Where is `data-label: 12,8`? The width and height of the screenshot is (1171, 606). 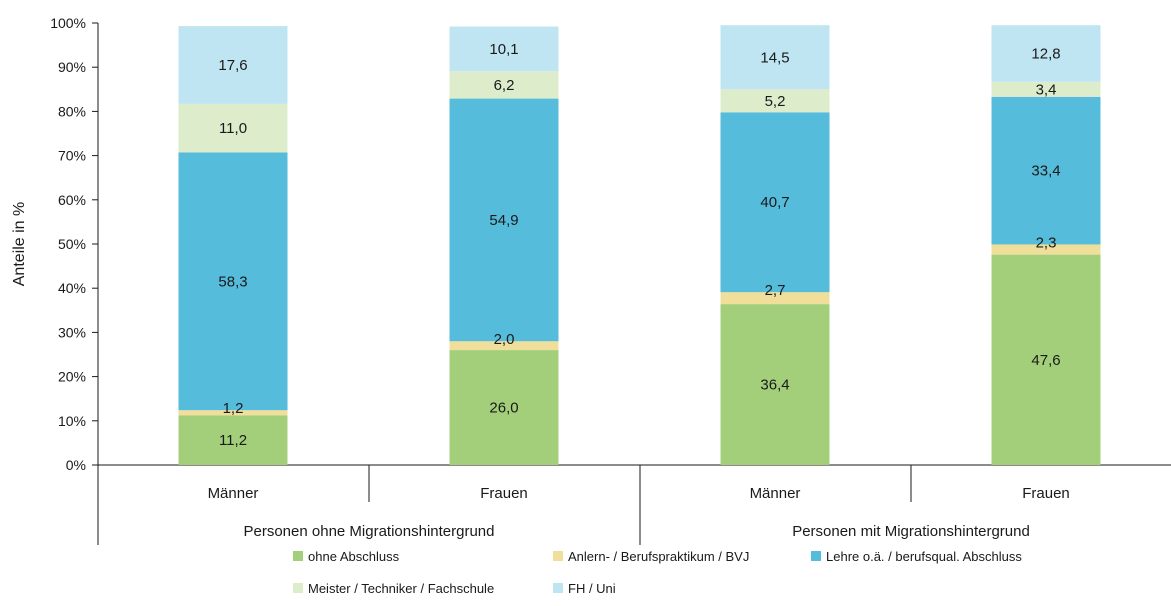 data-label: 12,8 is located at coordinates (1045, 53).